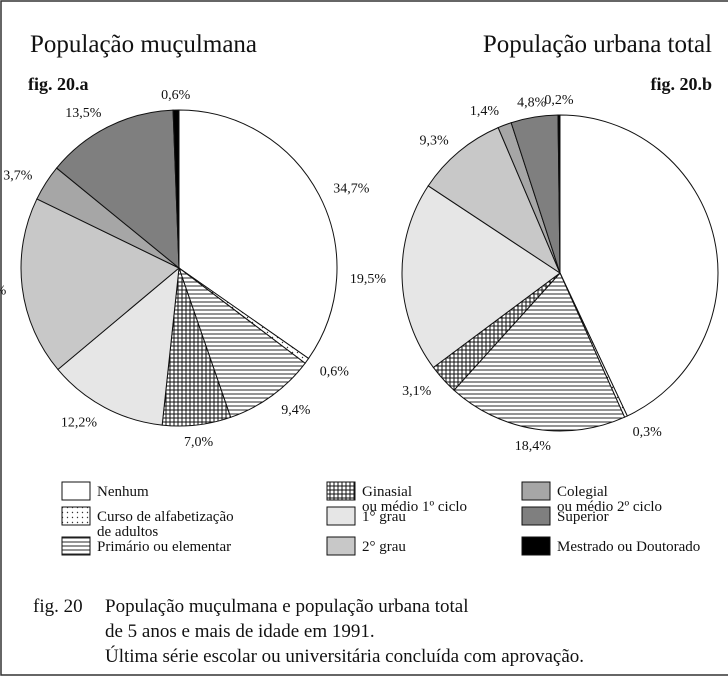  I want to click on value-label: 1,4%, so click(485, 111).